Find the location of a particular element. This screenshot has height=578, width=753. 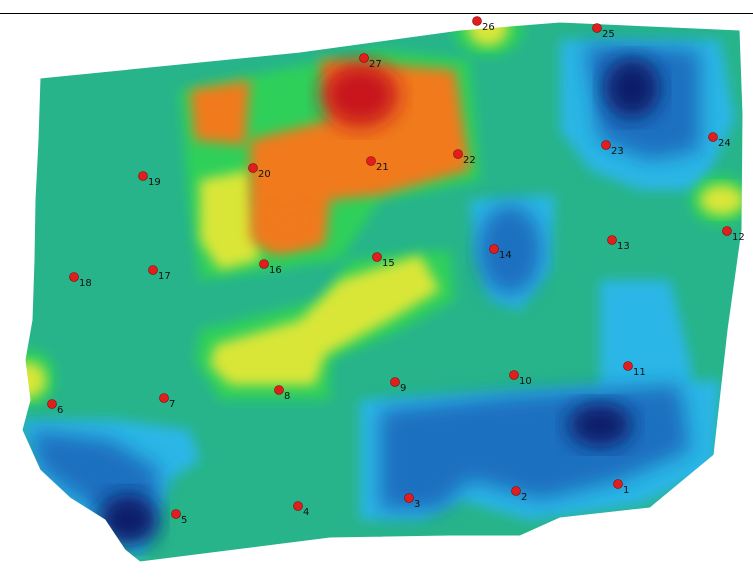

sample-point-label: 2 is located at coordinates (524, 497).